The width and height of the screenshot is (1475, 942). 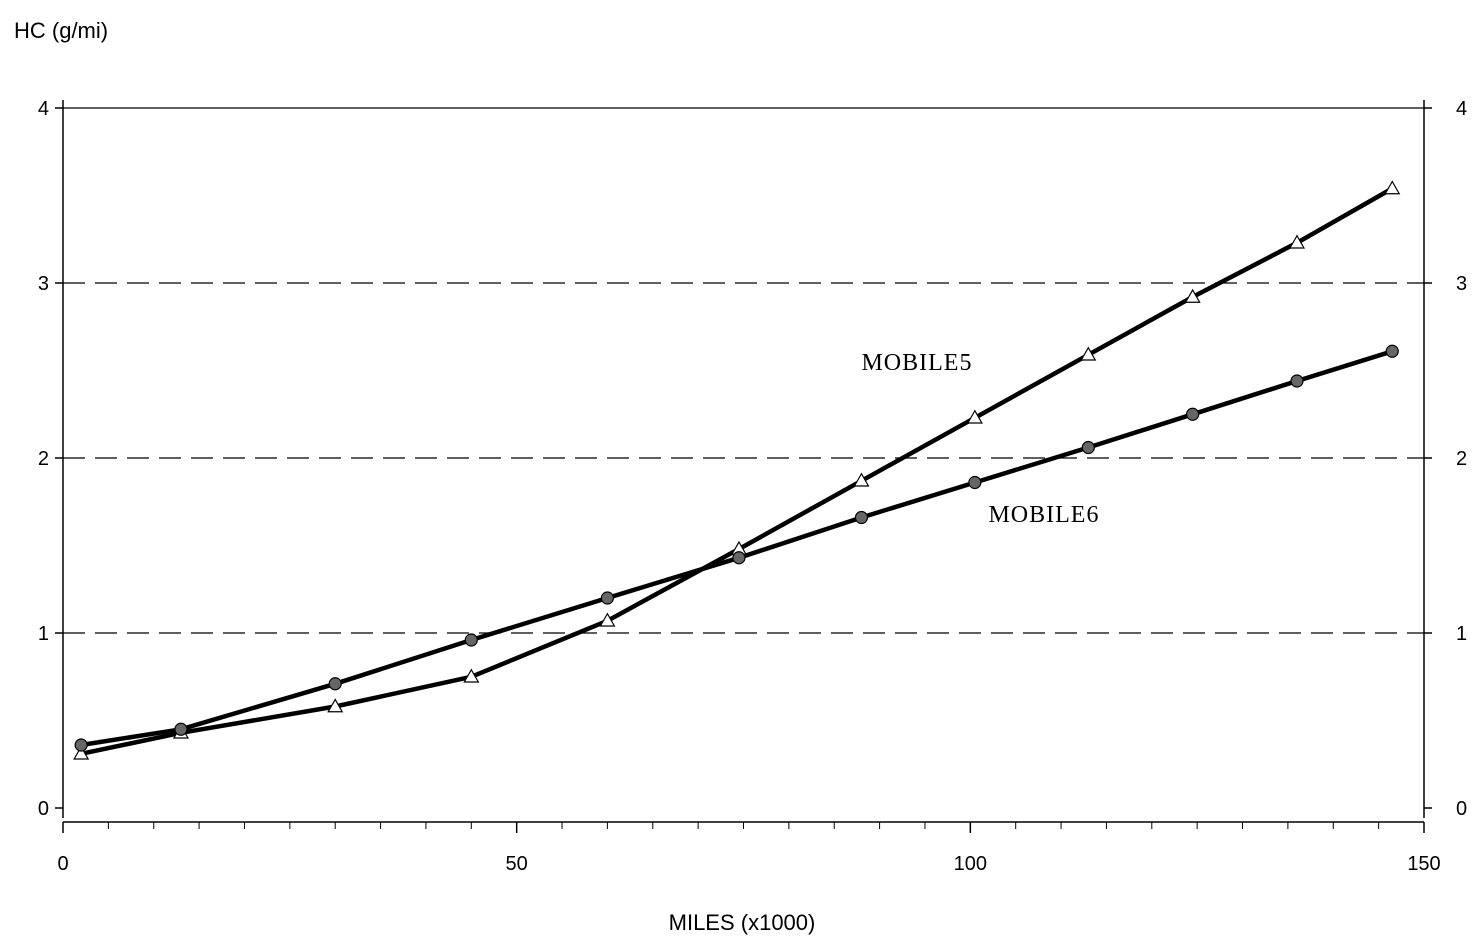 I want to click on x-tick-label: 0, so click(x=62, y=864).